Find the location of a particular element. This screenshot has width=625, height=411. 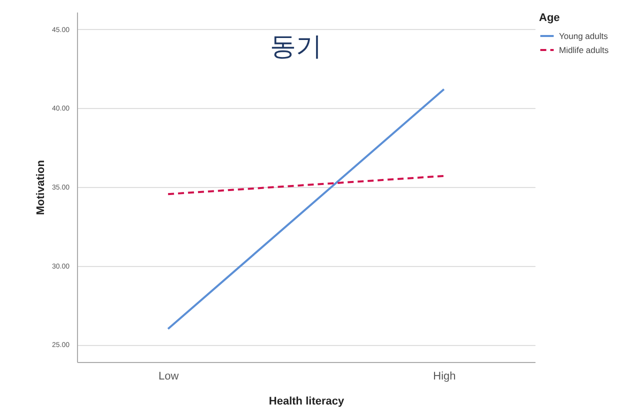

text: 동기 is located at coordinates (296, 46).